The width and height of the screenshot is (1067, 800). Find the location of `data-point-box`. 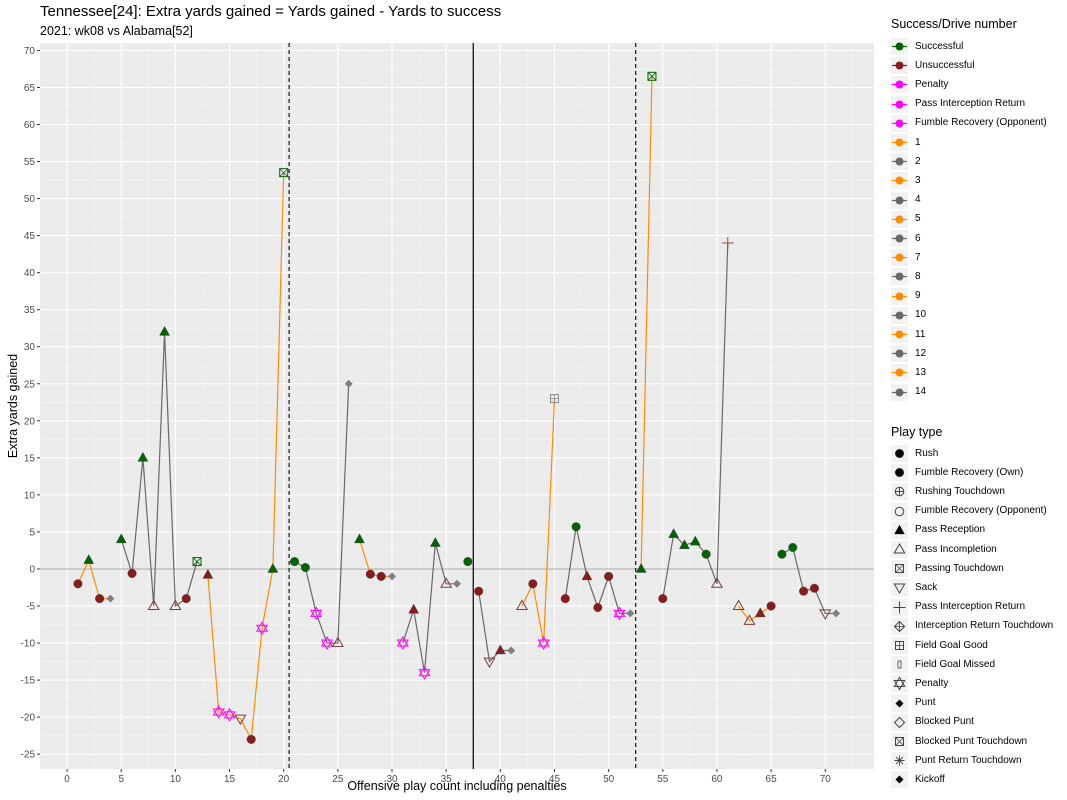

data-point-box is located at coordinates (652, 76).